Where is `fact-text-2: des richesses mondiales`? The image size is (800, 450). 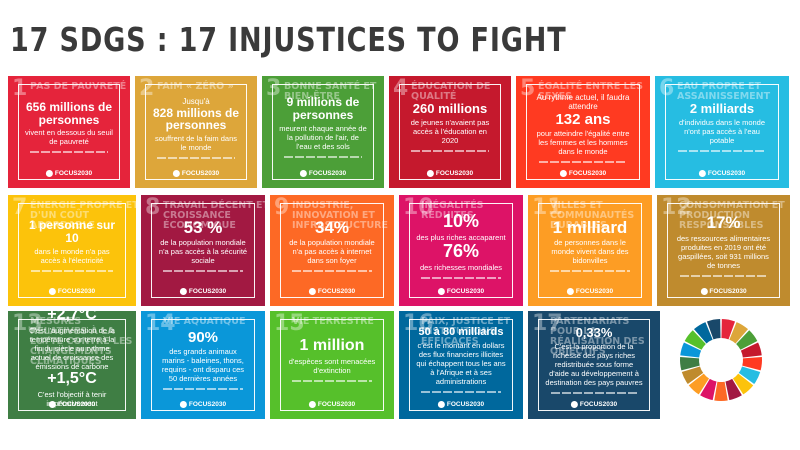 fact-text-2: des richesses mondiales is located at coordinates (461, 267).